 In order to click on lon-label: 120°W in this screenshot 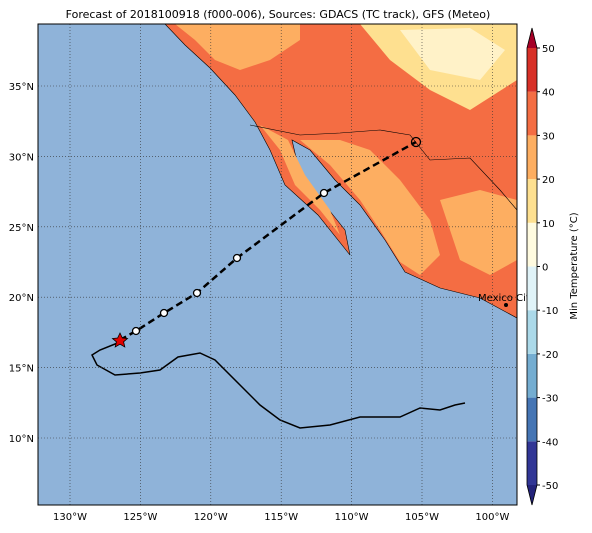, I will do `click(211, 517)`.